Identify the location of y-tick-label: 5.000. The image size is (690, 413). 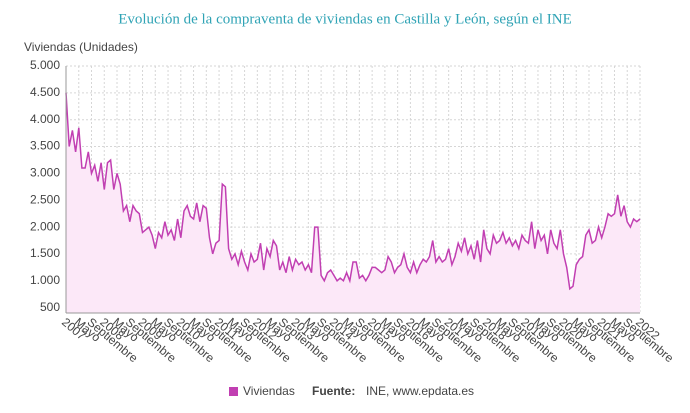
(45, 65).